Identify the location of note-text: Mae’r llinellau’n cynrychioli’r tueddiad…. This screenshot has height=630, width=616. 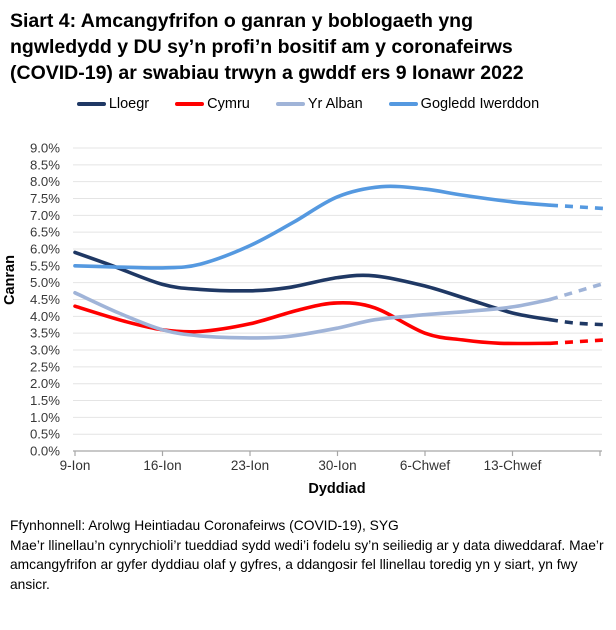
(307, 564).